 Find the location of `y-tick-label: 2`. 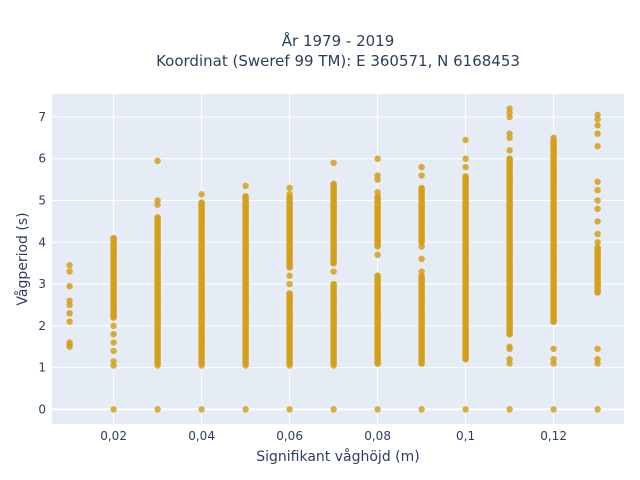

y-tick-label: 2 is located at coordinates (42, 326).